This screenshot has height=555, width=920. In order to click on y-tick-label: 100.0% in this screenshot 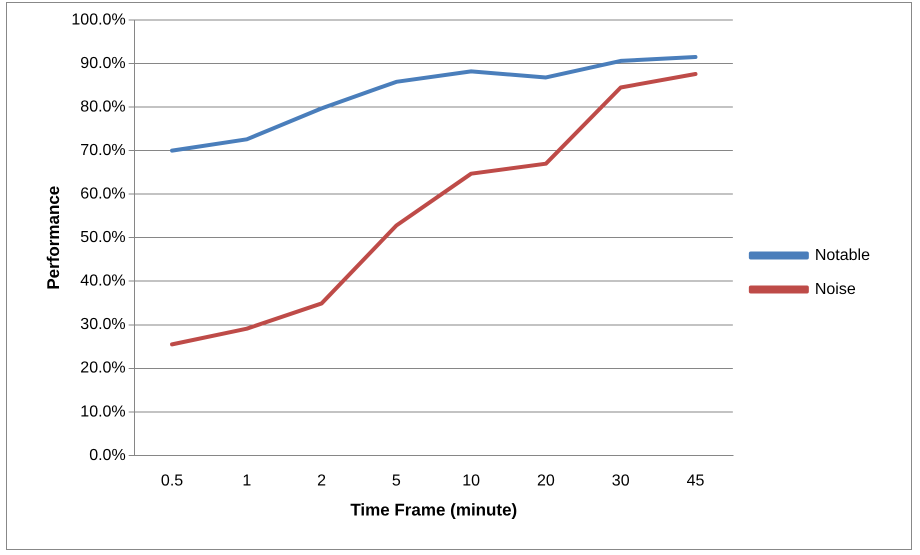, I will do `click(98, 19)`.